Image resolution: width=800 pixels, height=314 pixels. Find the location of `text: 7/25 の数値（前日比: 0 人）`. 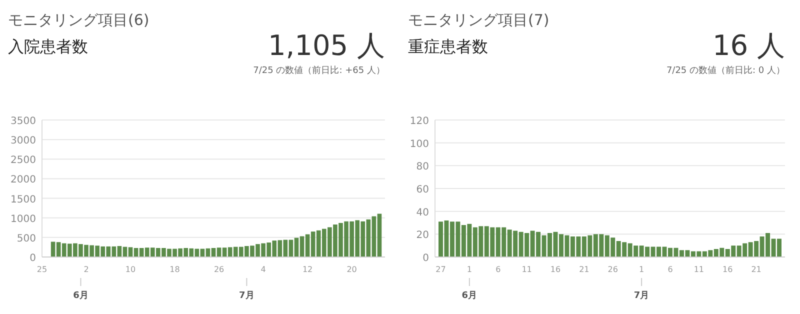

text: 7/25 の数値（前日比: 0 人） is located at coordinates (725, 70).